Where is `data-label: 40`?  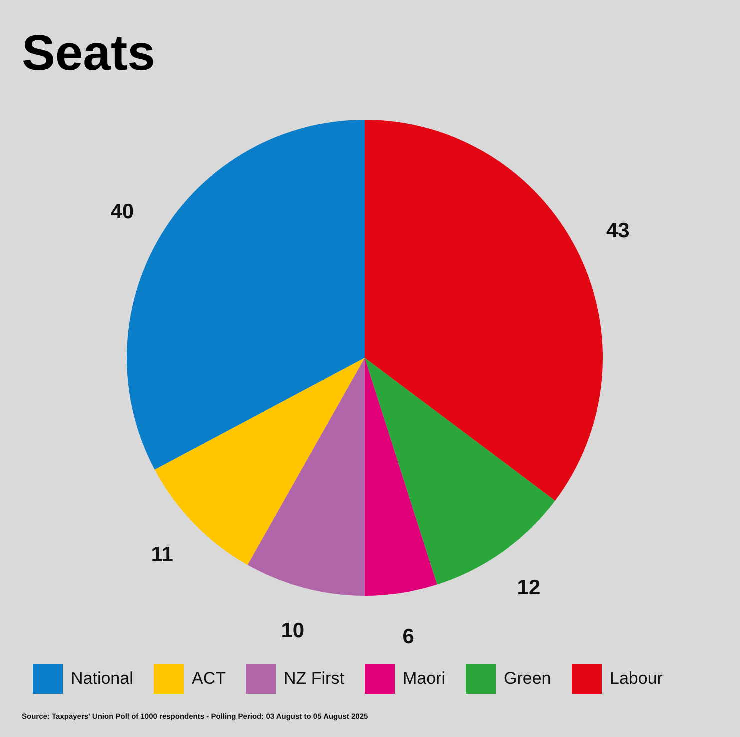 data-label: 40 is located at coordinates (122, 212).